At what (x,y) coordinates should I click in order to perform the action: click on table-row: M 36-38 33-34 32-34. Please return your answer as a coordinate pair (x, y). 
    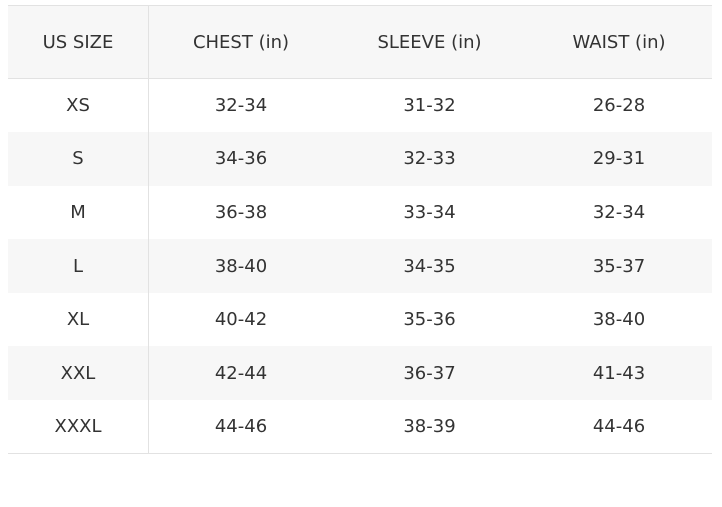
    Looking at the image, I should click on (360, 212).